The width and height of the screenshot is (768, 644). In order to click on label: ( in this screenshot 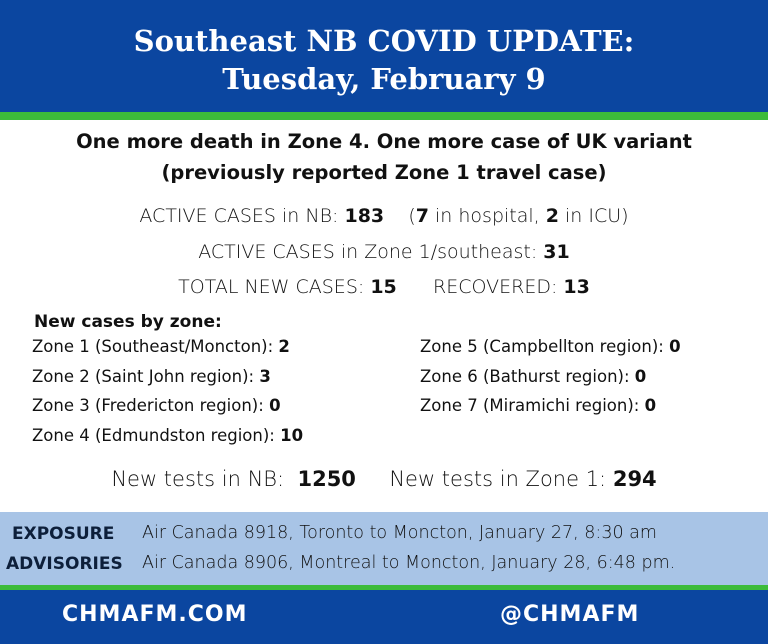, I will do `click(412, 216)`.